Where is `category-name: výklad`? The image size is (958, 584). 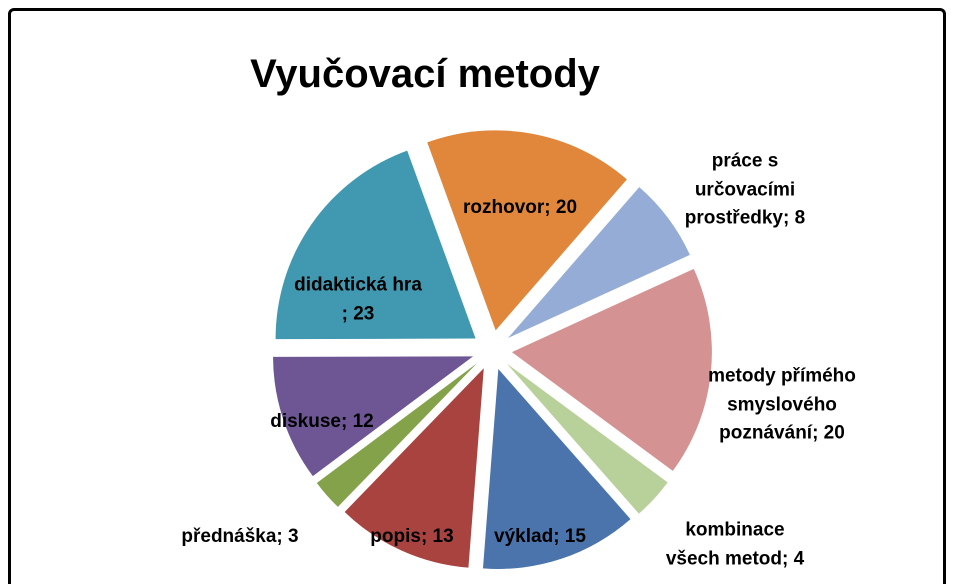
category-name: výklad is located at coordinates (524, 536).